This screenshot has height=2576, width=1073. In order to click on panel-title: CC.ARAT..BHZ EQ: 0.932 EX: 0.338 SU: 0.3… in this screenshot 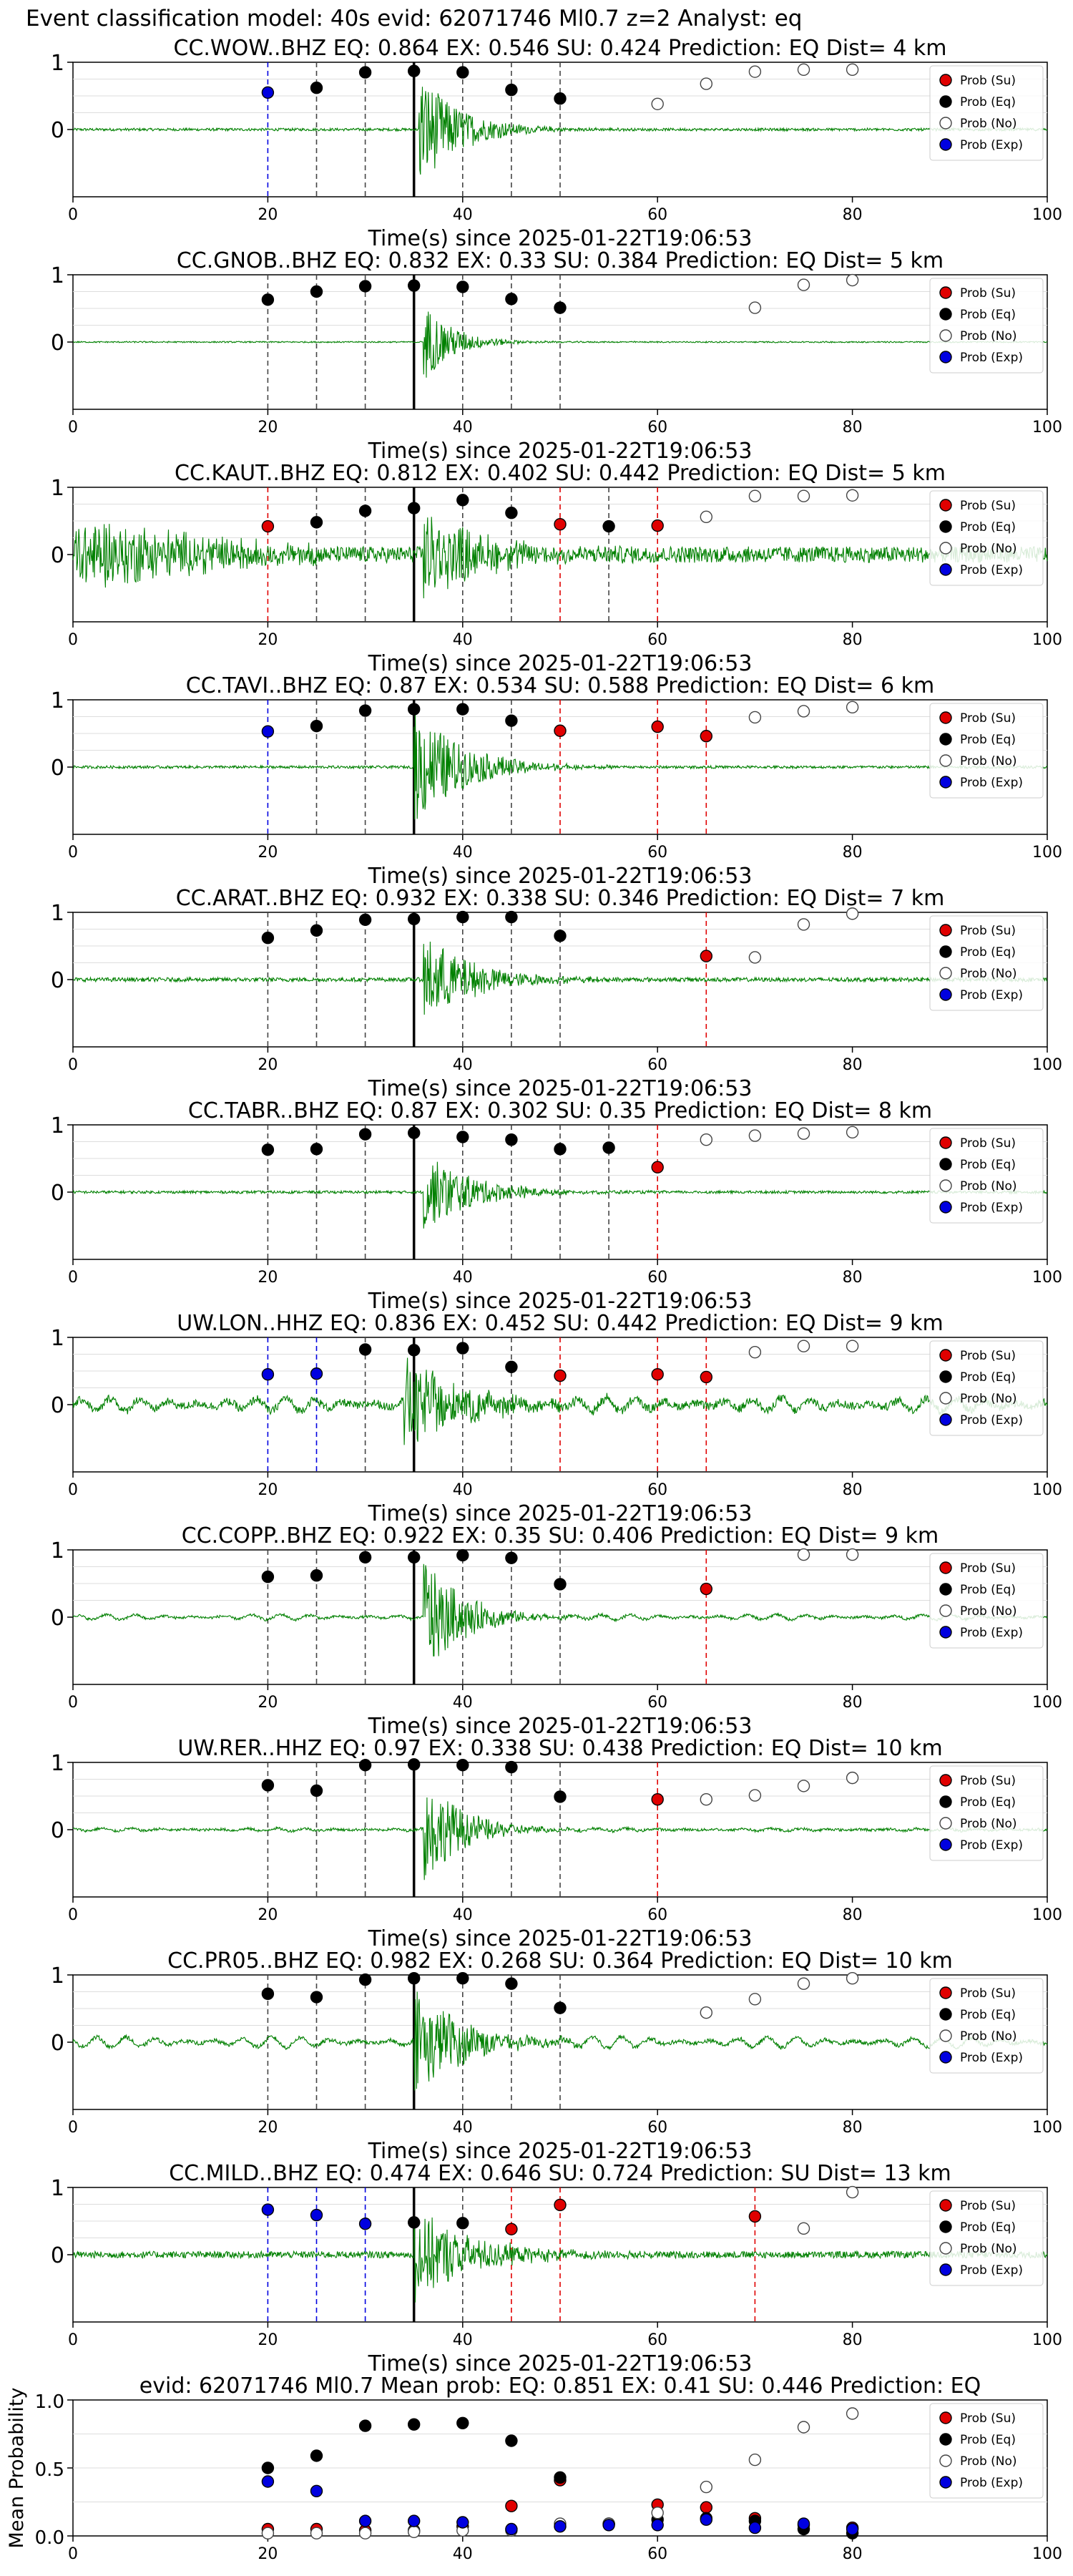, I will do `click(560, 898)`.